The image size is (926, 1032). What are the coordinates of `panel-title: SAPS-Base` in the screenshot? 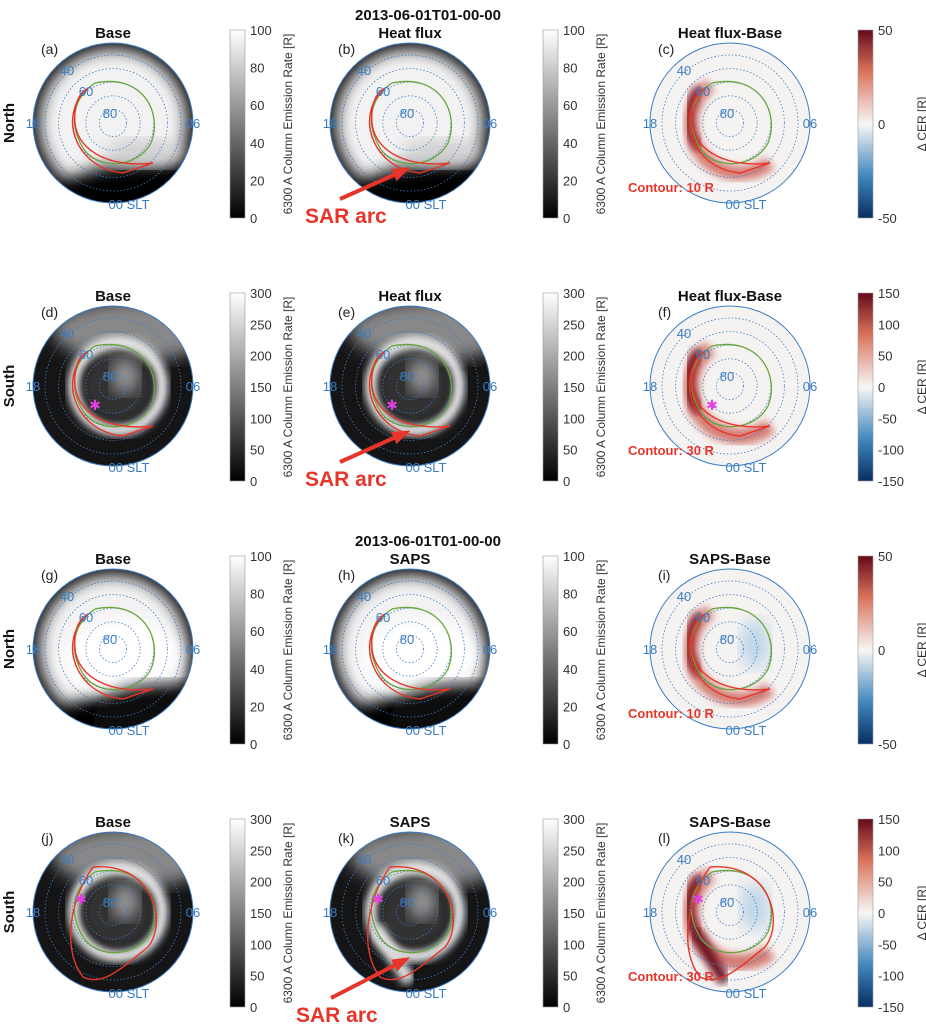 It's located at (730, 559).